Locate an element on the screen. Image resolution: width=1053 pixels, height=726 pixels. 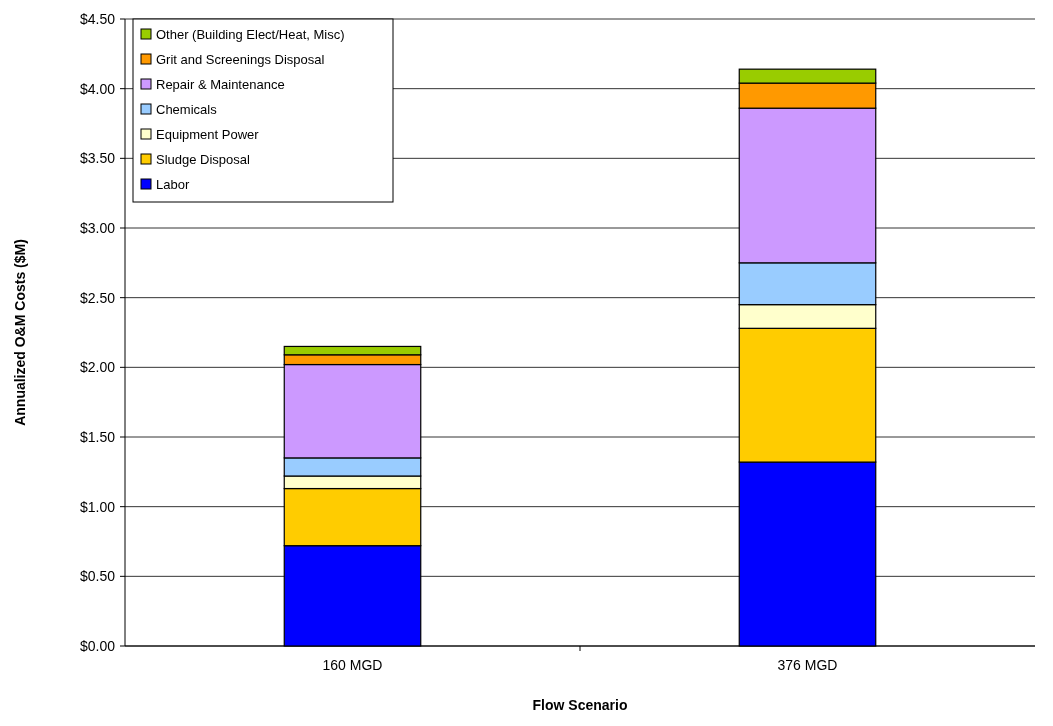
y-tick-label: $3.50 is located at coordinates (97, 158).